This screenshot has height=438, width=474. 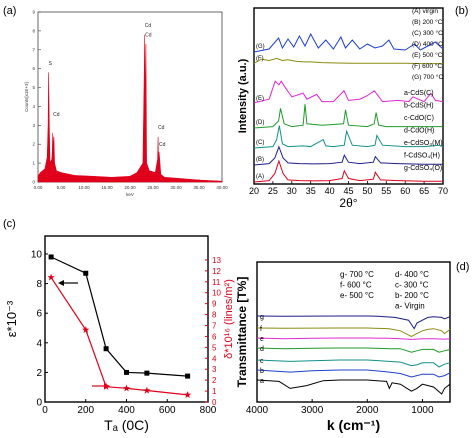 What do you see at coordinates (353, 363) in the screenshot?
I see `ftir-series-c` at bounding box center [353, 363].